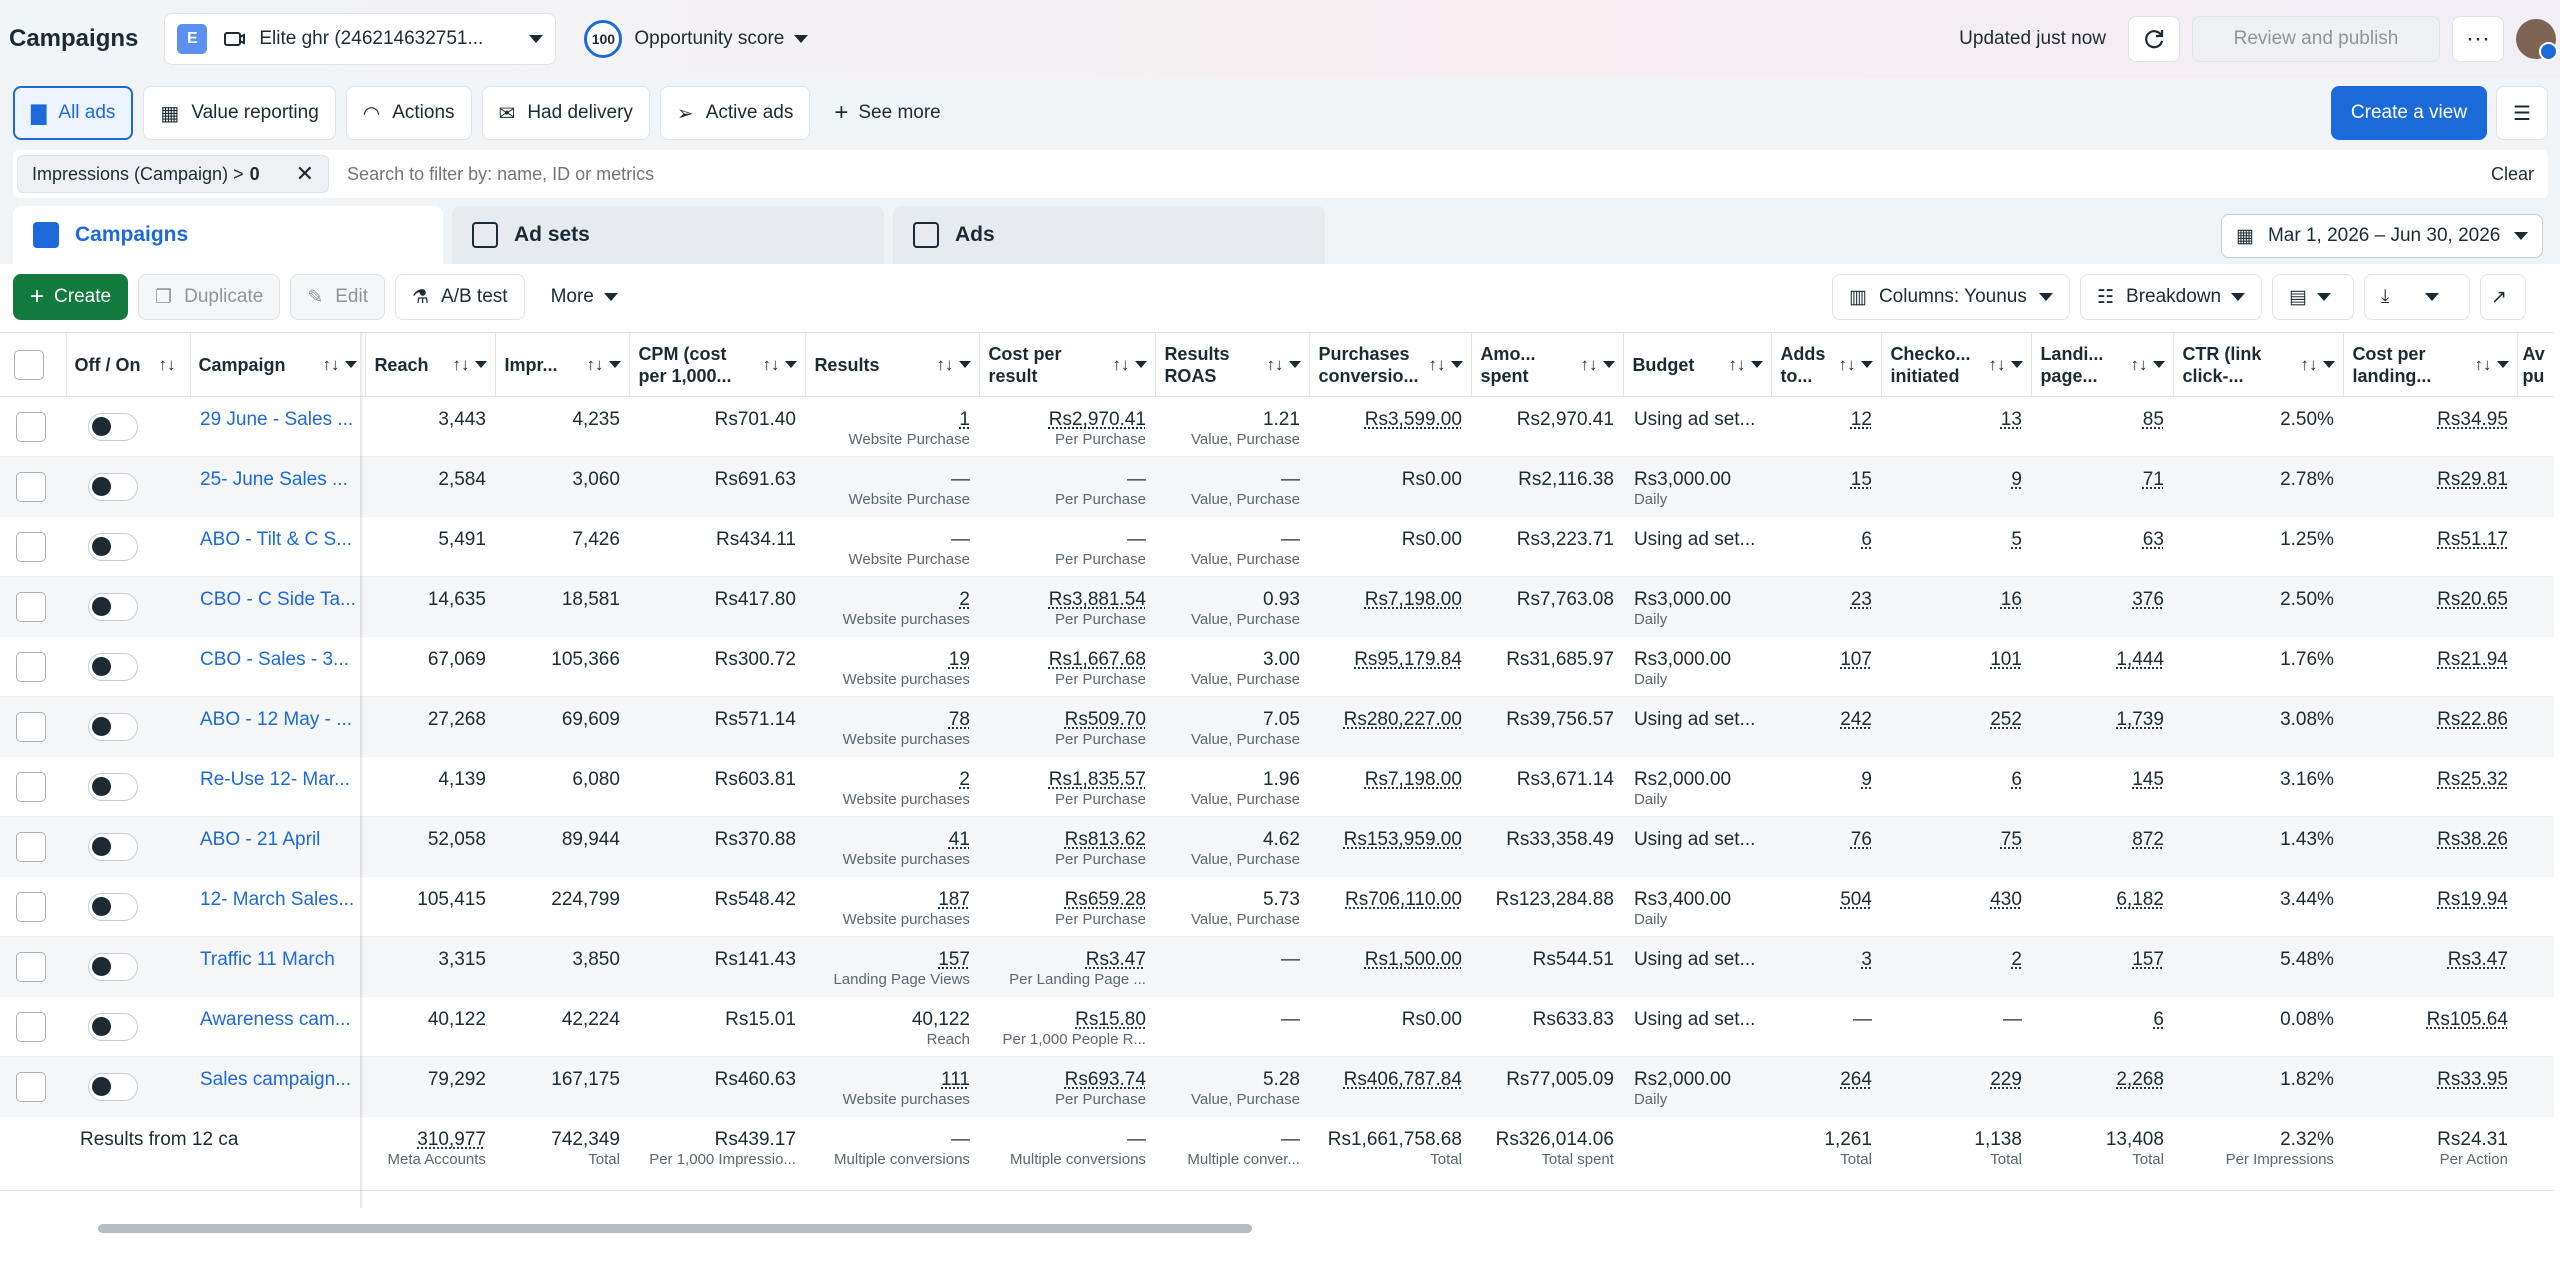 Image resolution: width=2560 pixels, height=1276 pixels. I want to click on cell-adds-to-cart: 12, so click(1826, 426).